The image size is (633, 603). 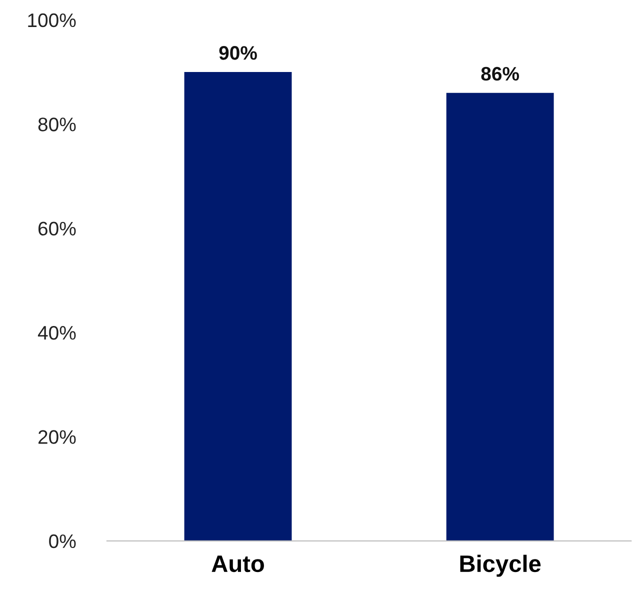 What do you see at coordinates (500, 73) in the screenshot?
I see `data-label: 86%` at bounding box center [500, 73].